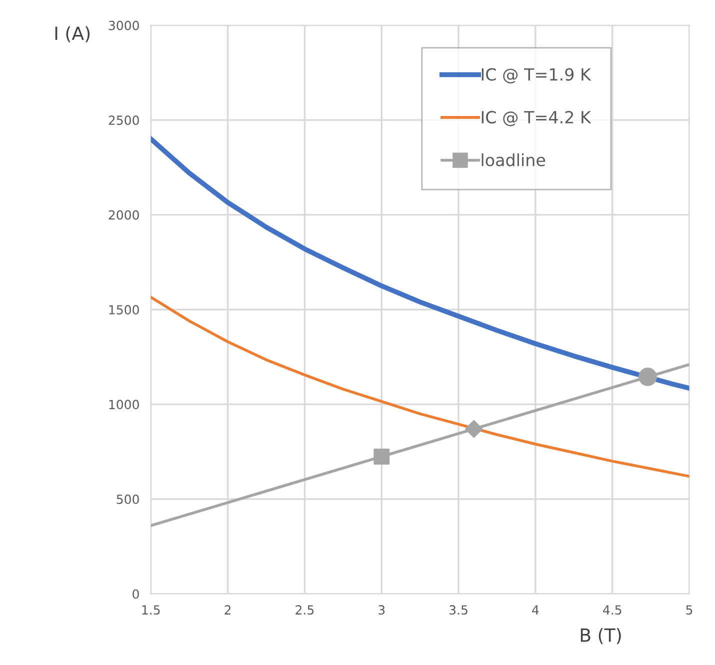  Describe the element at coordinates (305, 610) in the screenshot. I see `x-tick-label: 2.5` at that location.